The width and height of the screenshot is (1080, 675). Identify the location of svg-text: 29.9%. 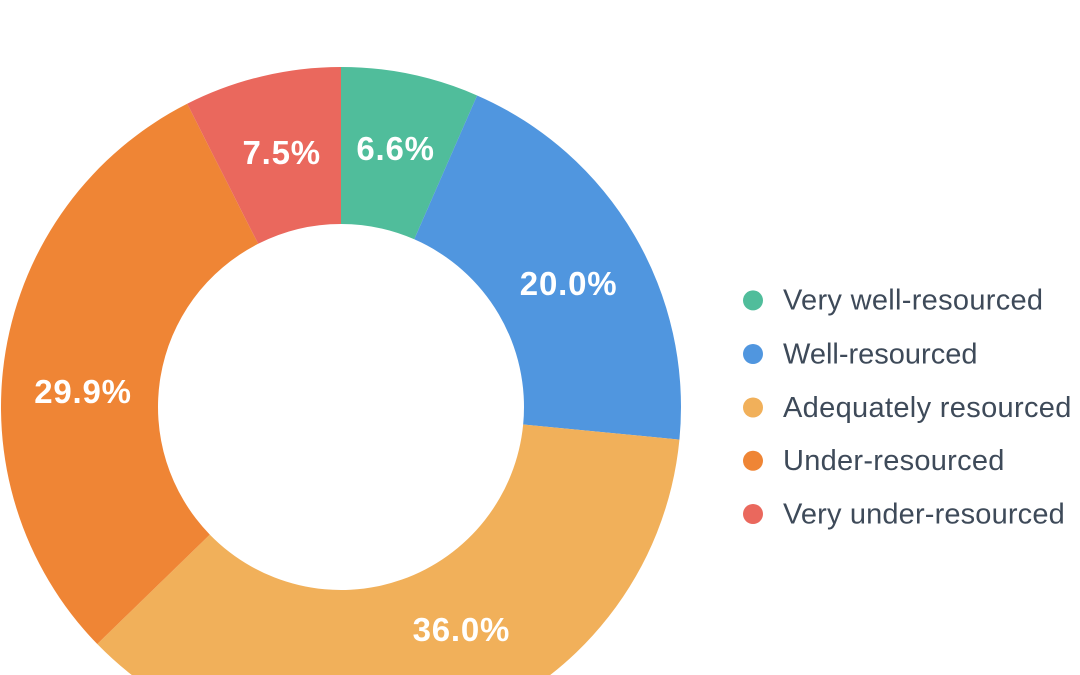
(83, 391).